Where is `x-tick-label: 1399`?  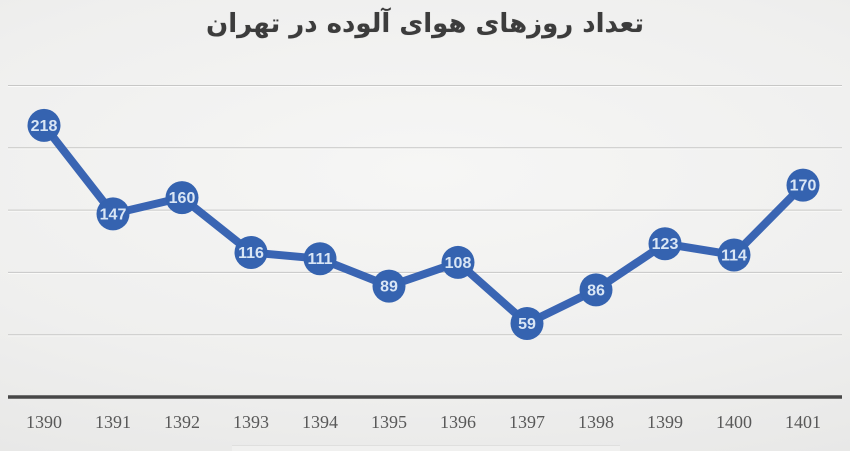 x-tick-label: 1399 is located at coordinates (665, 422).